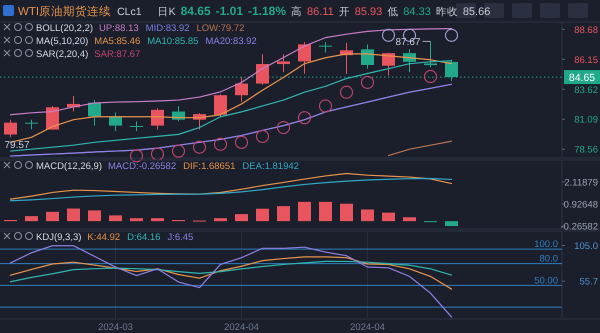 Image resolution: width=600 pixels, height=333 pixels. Describe the element at coordinates (579, 227) in the screenshot. I see `y-tick-label: -0.26582` at that location.